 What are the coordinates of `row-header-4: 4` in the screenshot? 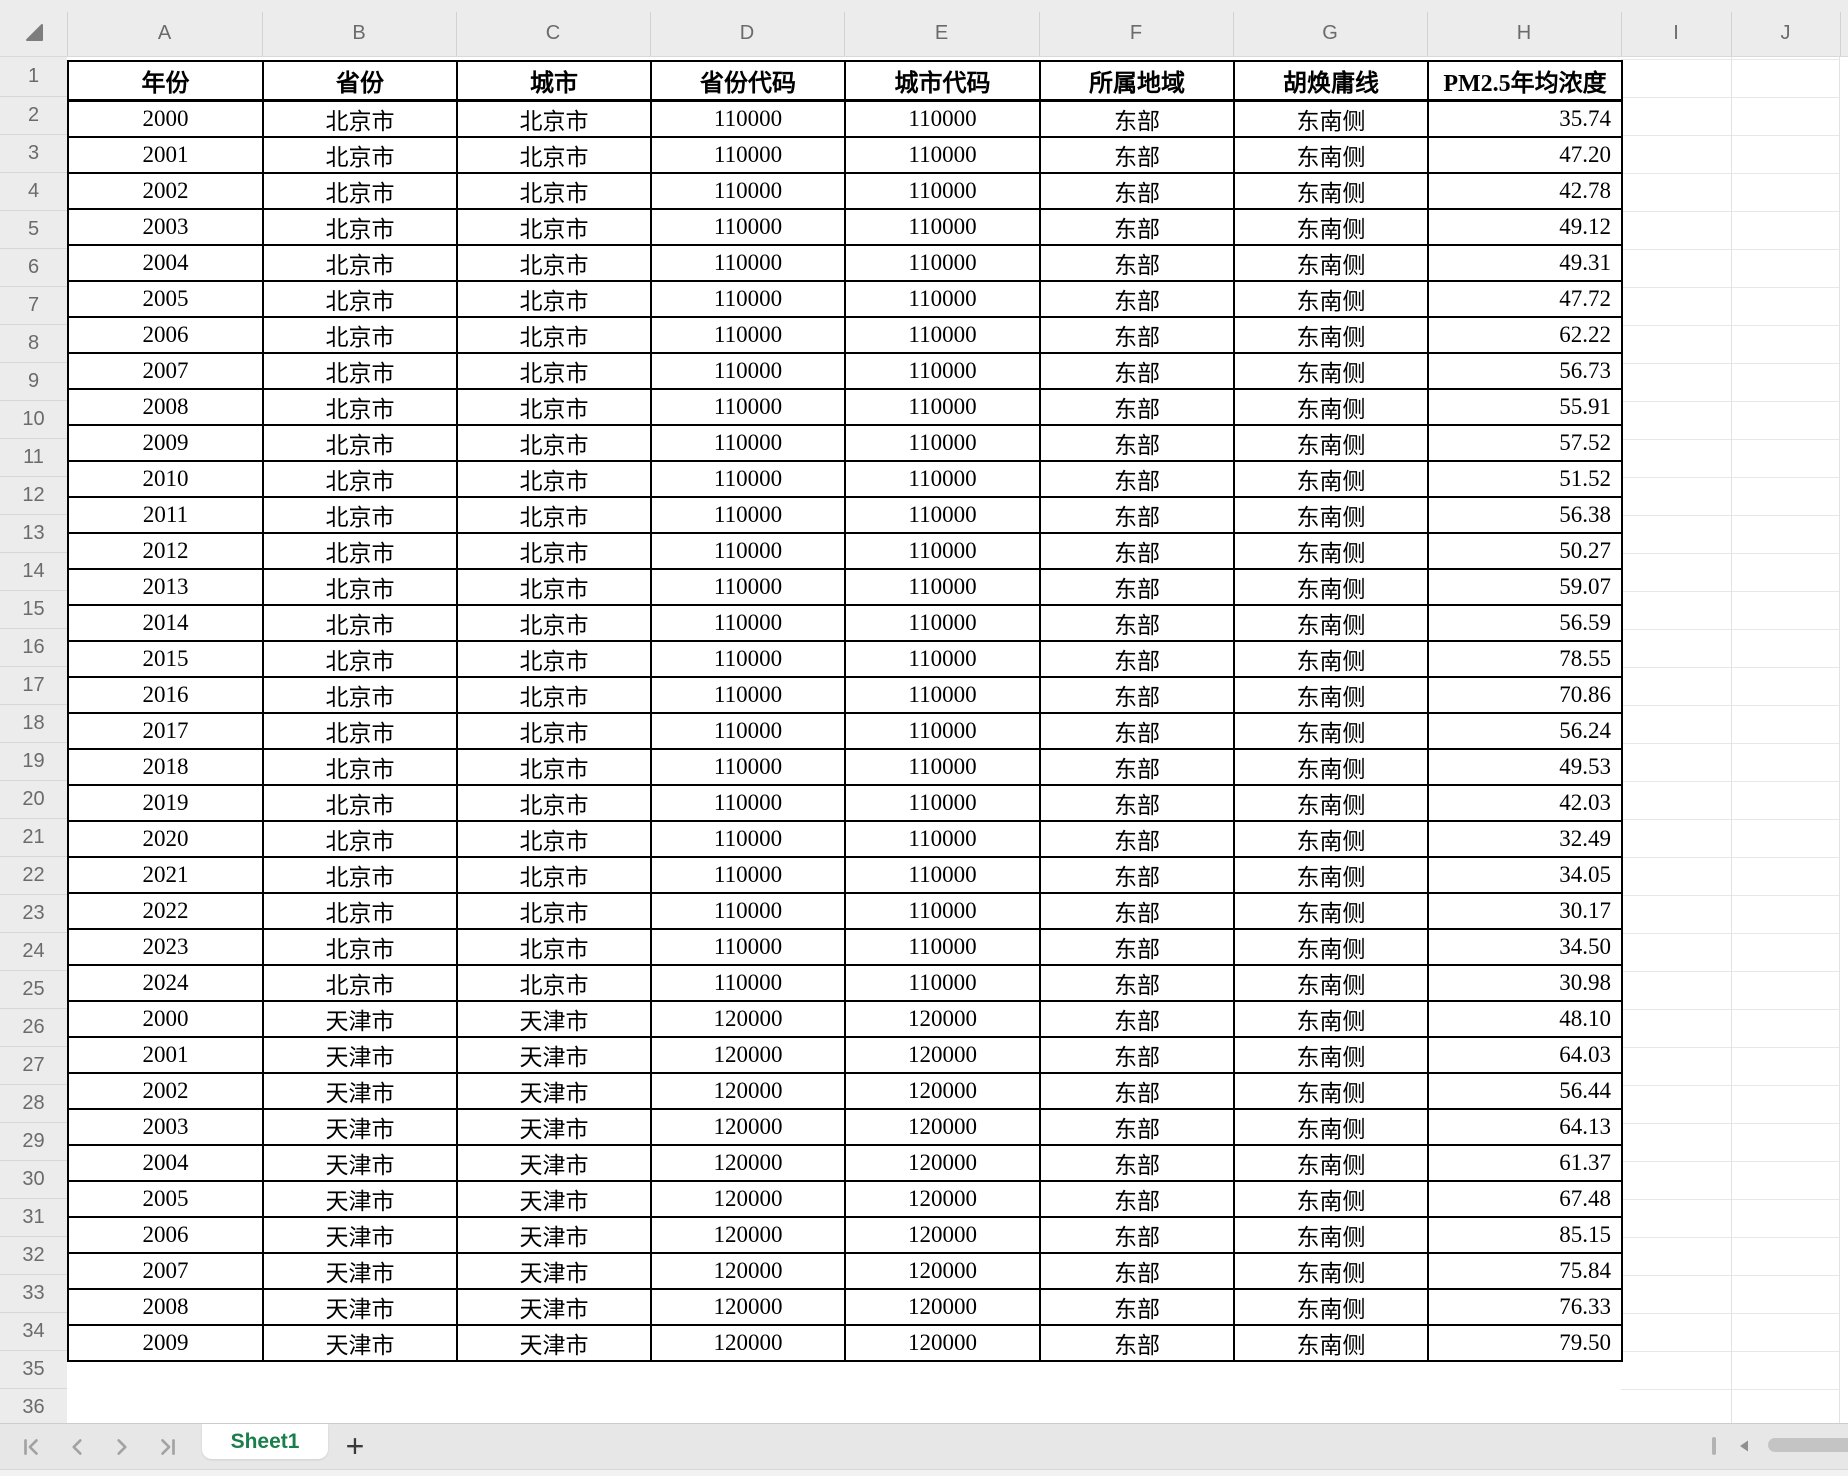 It's located at (33, 192).